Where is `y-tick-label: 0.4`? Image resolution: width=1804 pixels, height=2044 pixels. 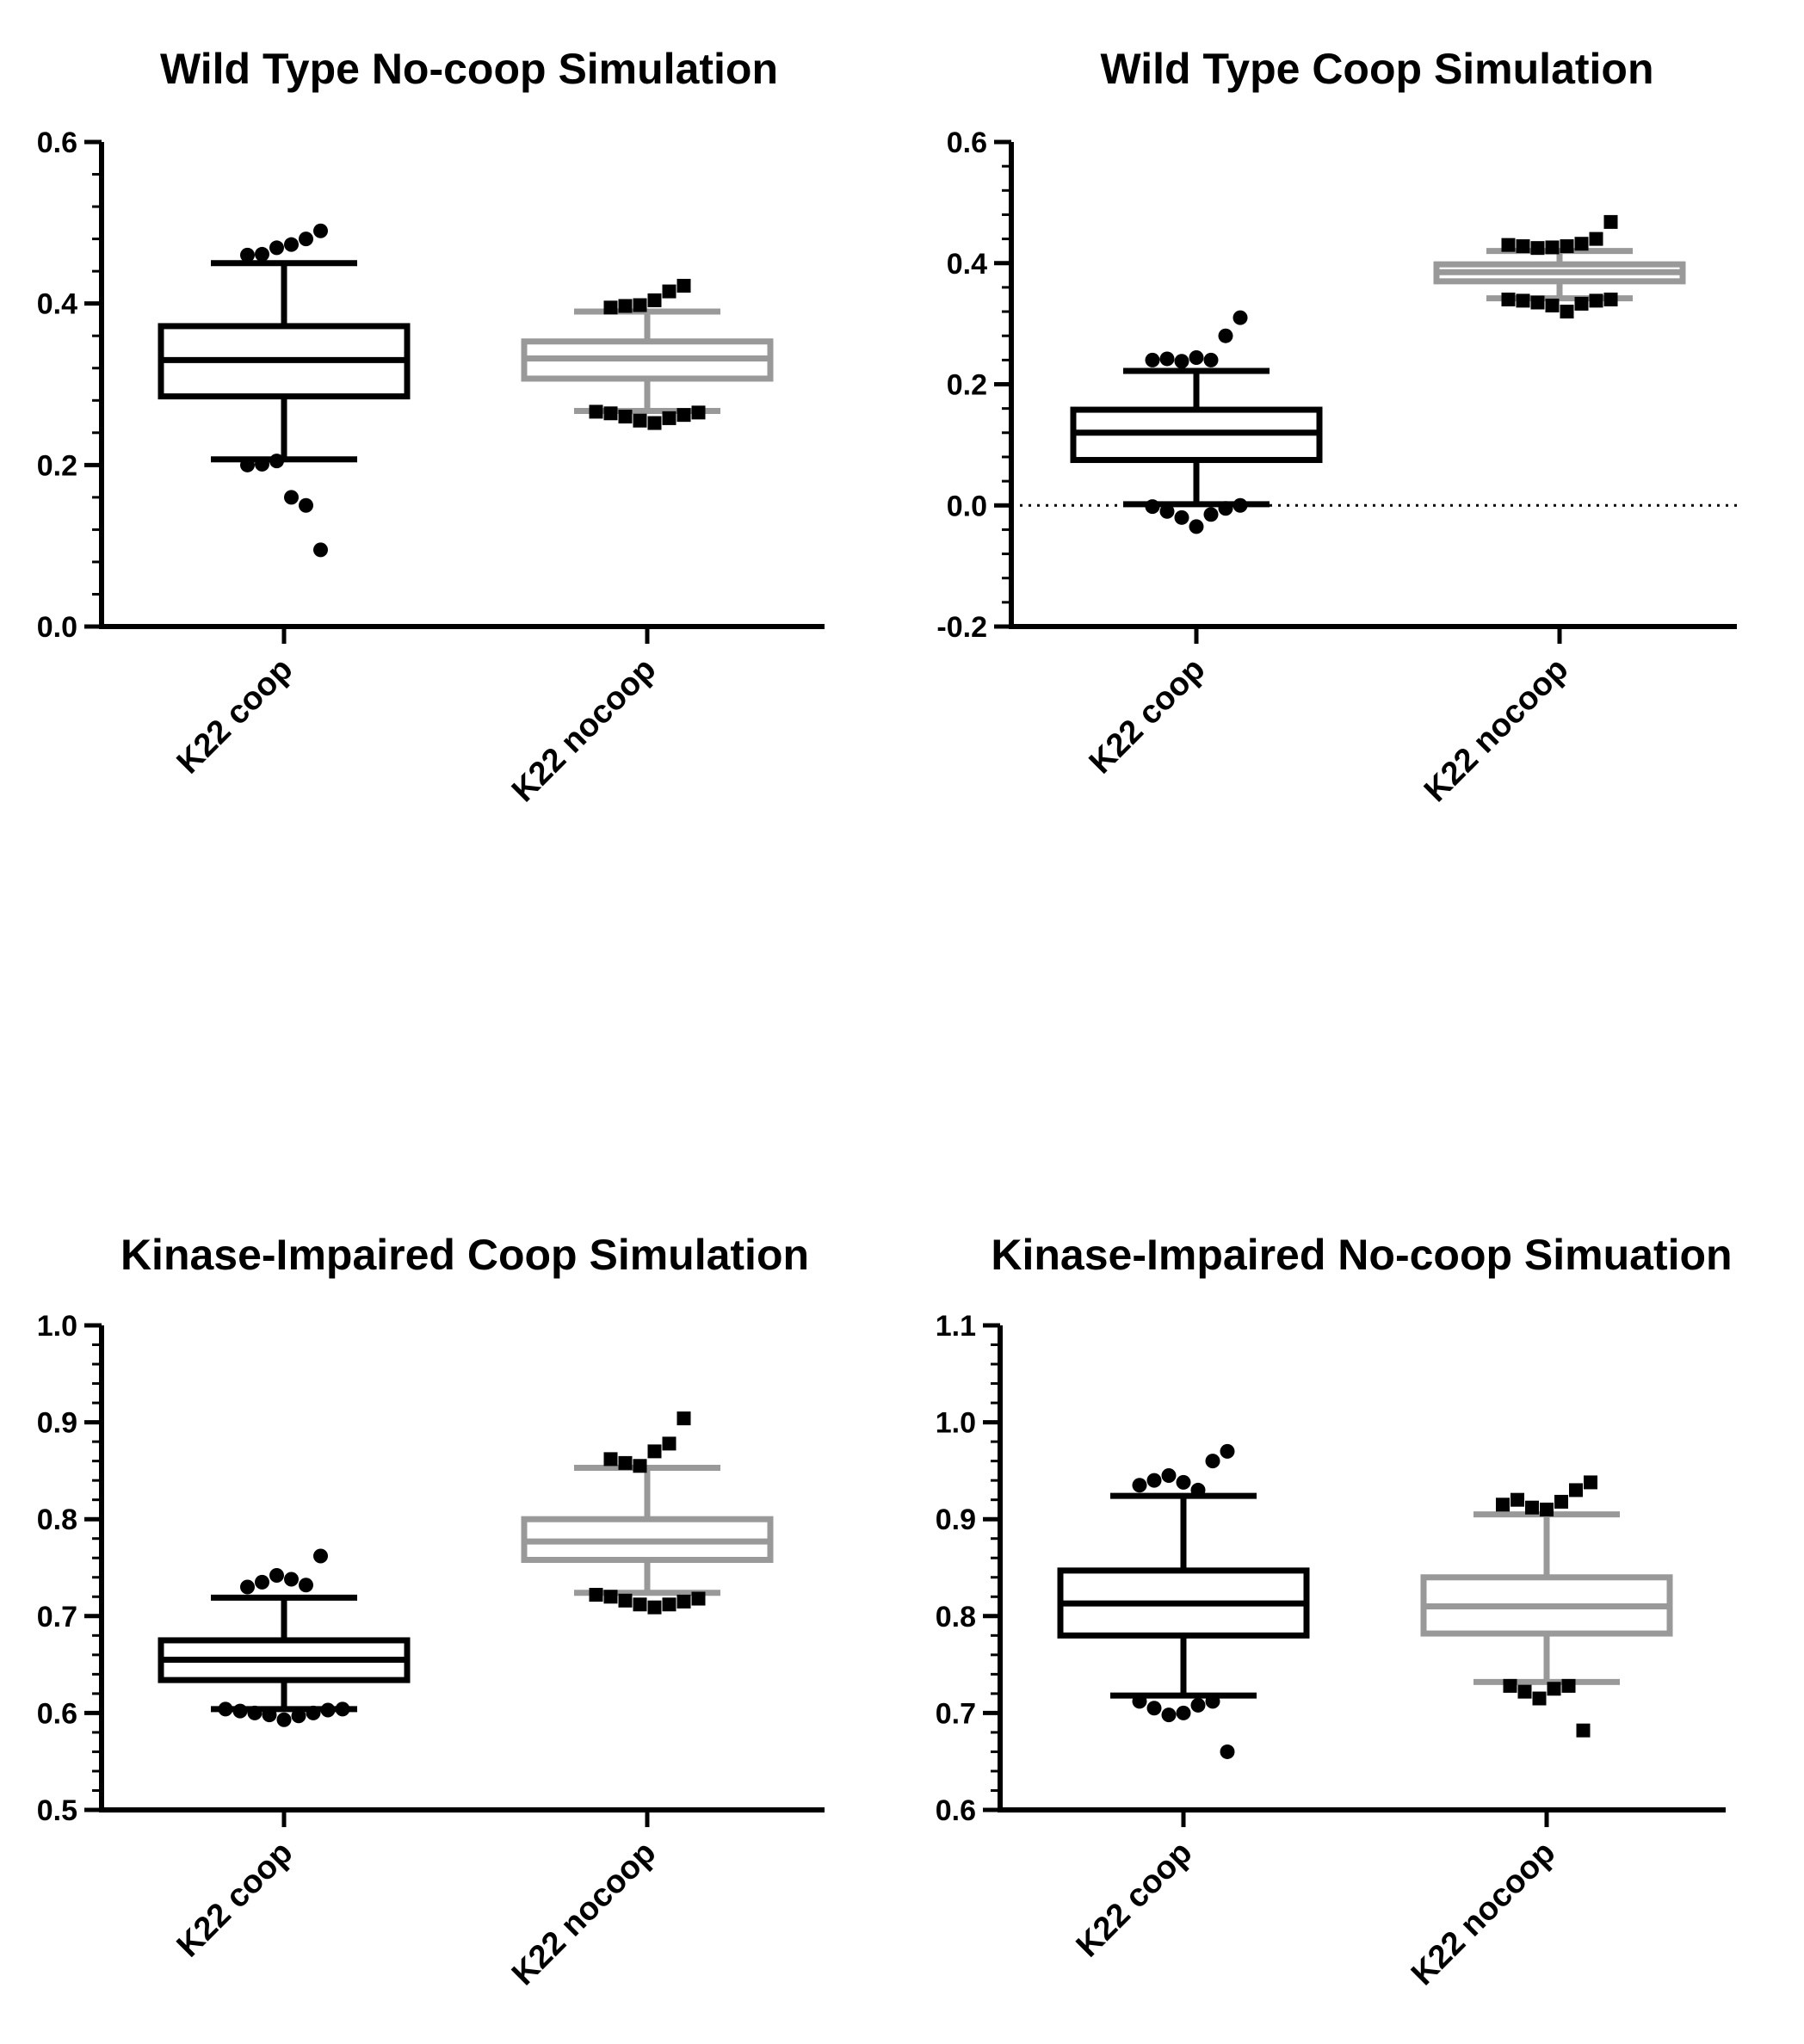
y-tick-label: 0.4 is located at coordinates (967, 264).